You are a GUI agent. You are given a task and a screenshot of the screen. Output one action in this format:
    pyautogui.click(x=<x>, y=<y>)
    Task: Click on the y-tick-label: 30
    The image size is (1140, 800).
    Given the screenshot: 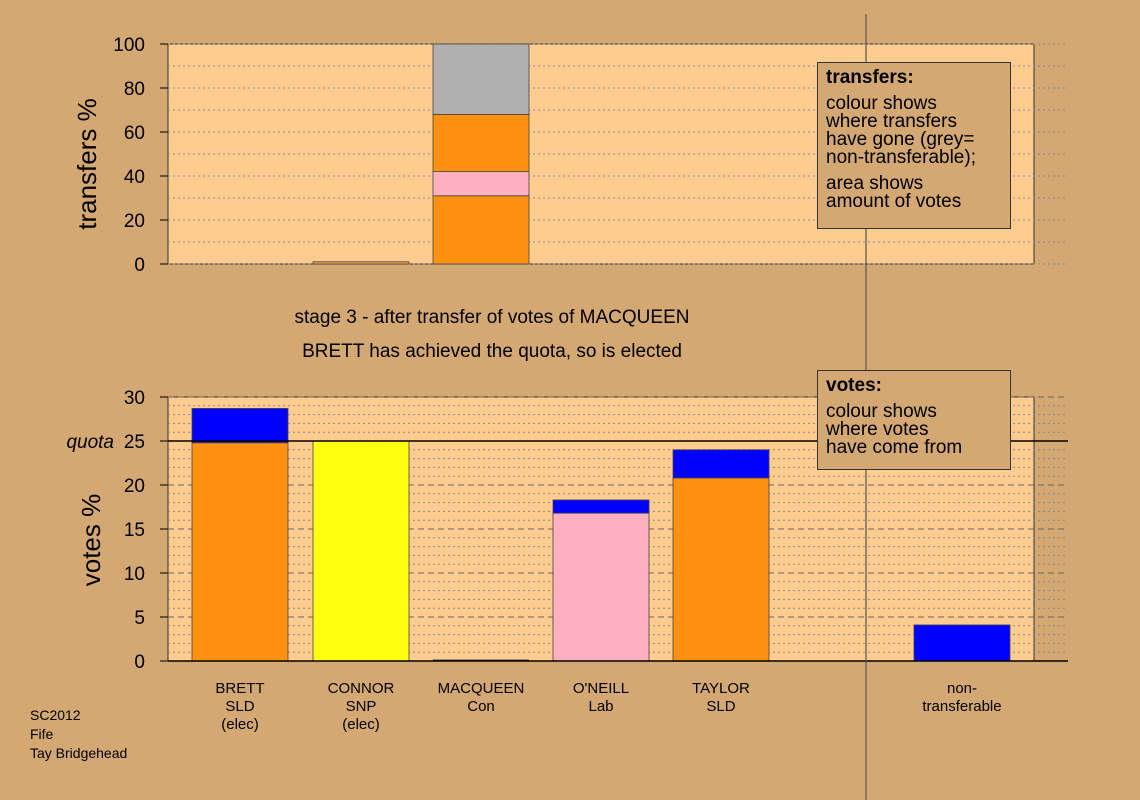 What is the action you would take?
    pyautogui.click(x=134, y=398)
    